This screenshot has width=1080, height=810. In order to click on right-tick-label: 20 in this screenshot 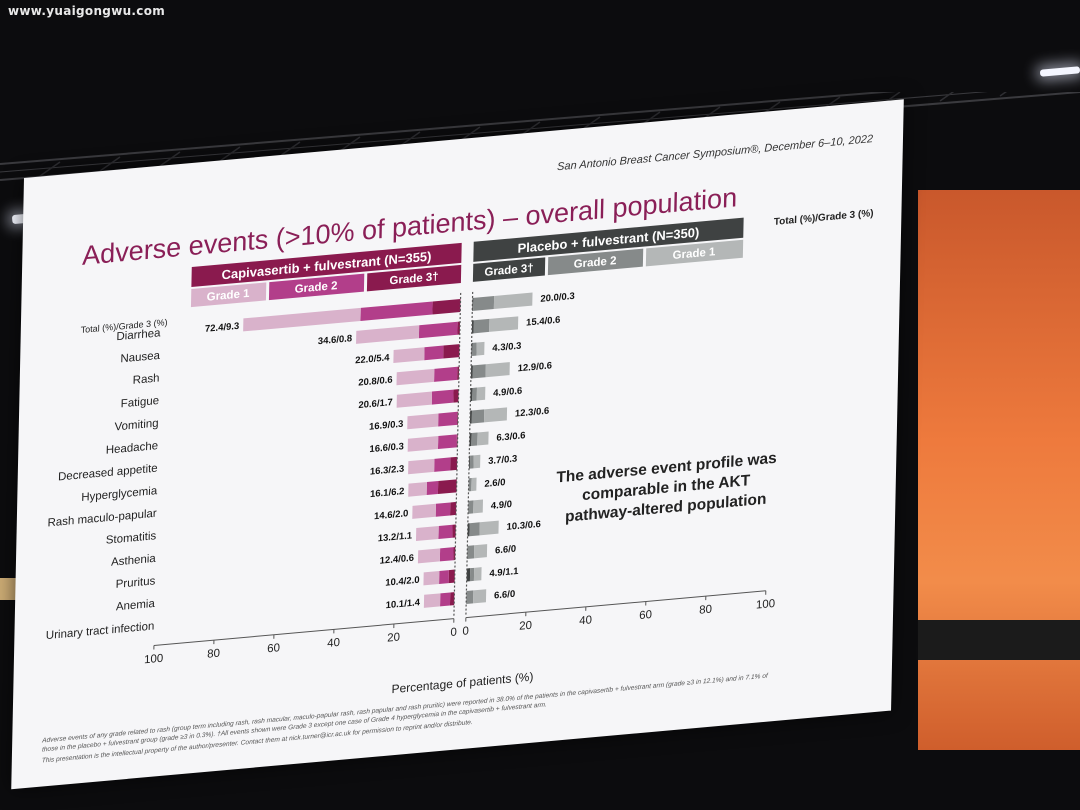, I will do `click(525, 626)`.